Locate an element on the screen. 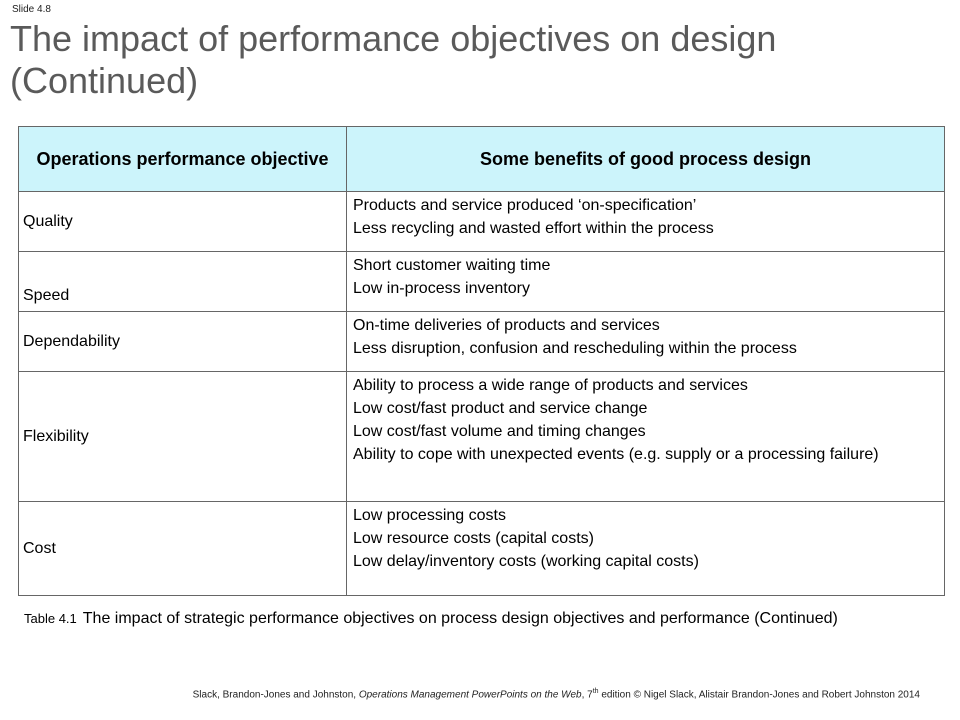 This screenshot has height=720, width=960. objective-cell: Cost is located at coordinates (182, 548).